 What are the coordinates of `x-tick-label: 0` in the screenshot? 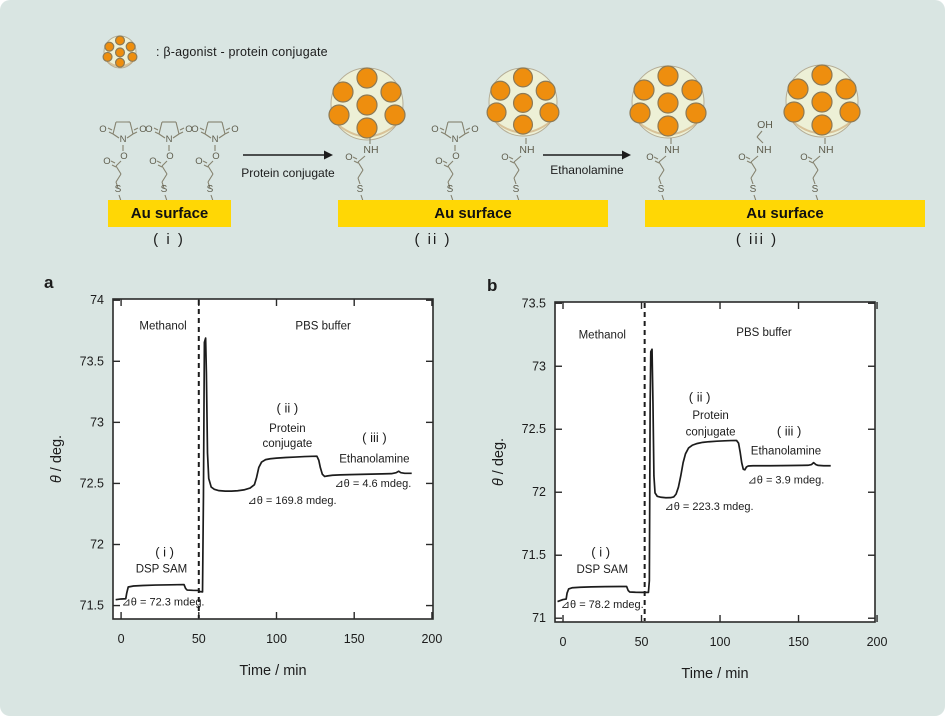 It's located at (563, 642).